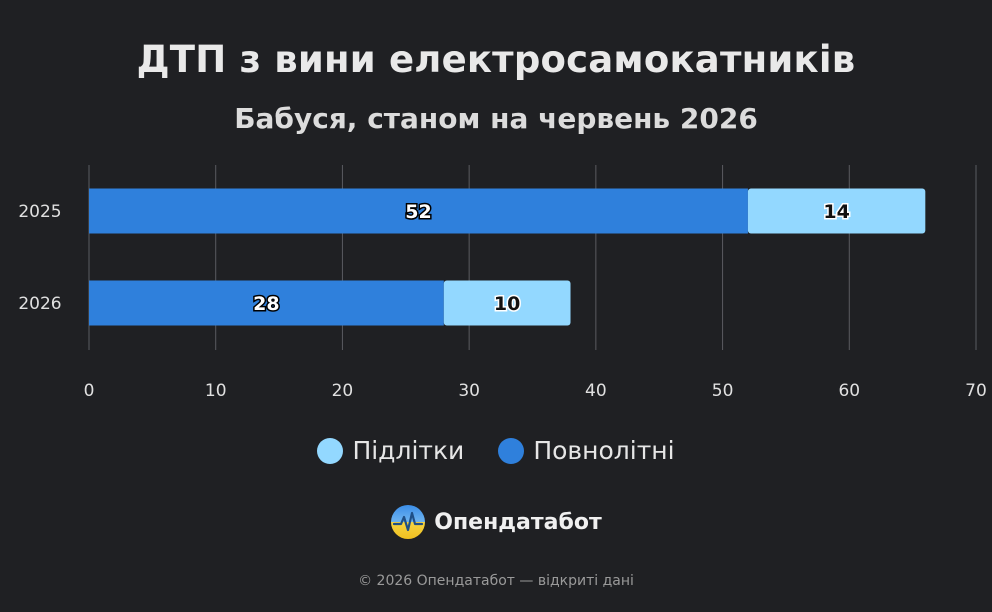 The height and width of the screenshot is (612, 992). I want to click on y-category-label-2026: 2026, so click(39, 304).